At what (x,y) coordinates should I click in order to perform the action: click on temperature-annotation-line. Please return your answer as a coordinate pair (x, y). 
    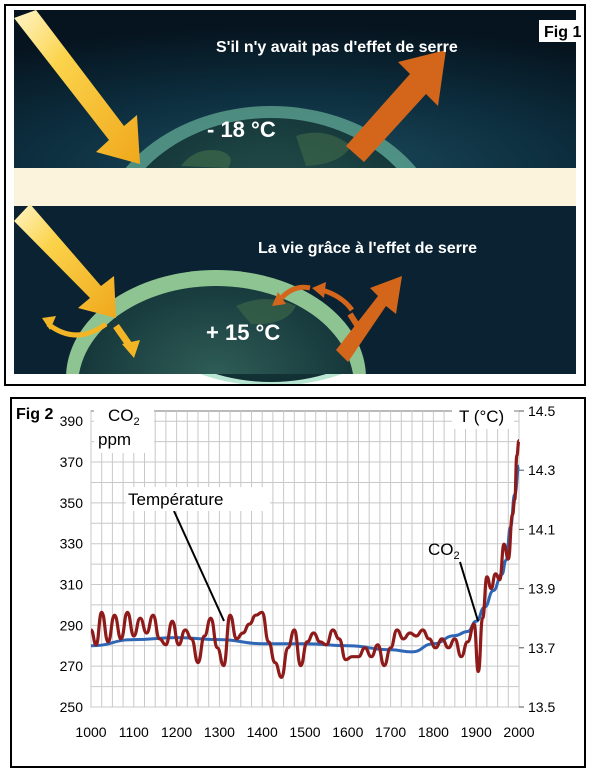
    Looking at the image, I should click on (199, 566).